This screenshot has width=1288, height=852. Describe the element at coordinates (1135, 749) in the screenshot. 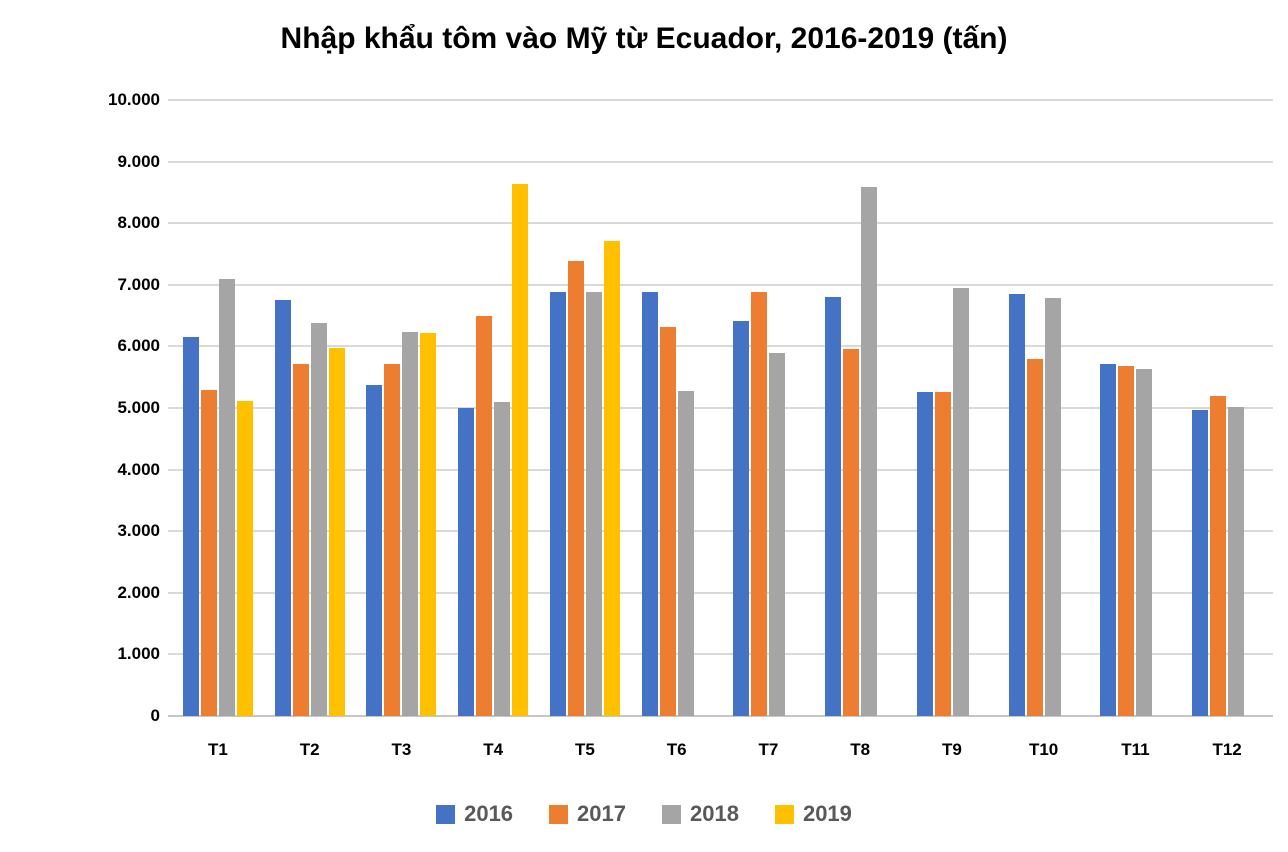

I see `x-tick-label-T11: T11` at that location.